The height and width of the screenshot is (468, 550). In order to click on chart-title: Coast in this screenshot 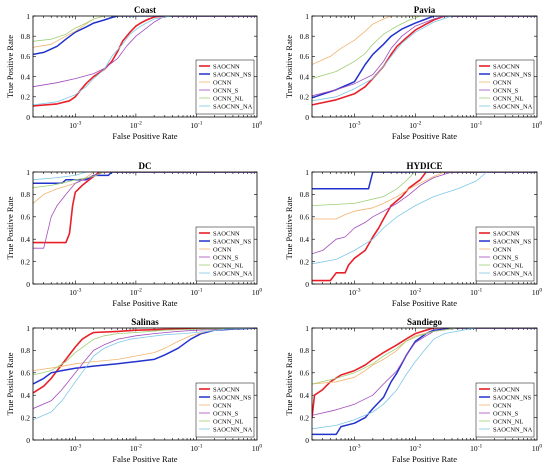, I will do `click(145, 10)`.